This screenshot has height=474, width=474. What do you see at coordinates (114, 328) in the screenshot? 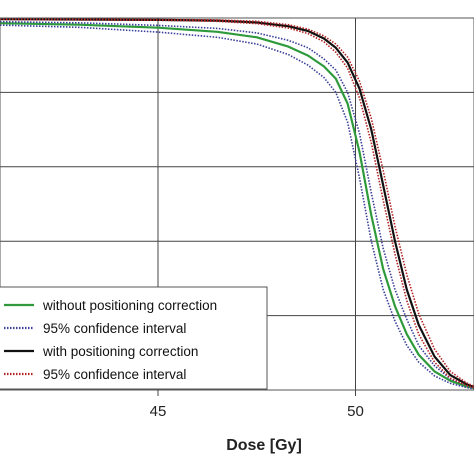
I see `legend-label-1: 95% confidence interval` at bounding box center [114, 328].